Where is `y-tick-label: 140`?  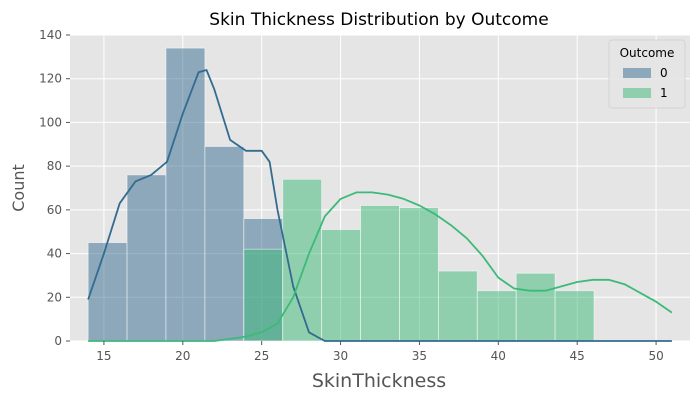
y-tick-label: 140 is located at coordinates (50, 35).